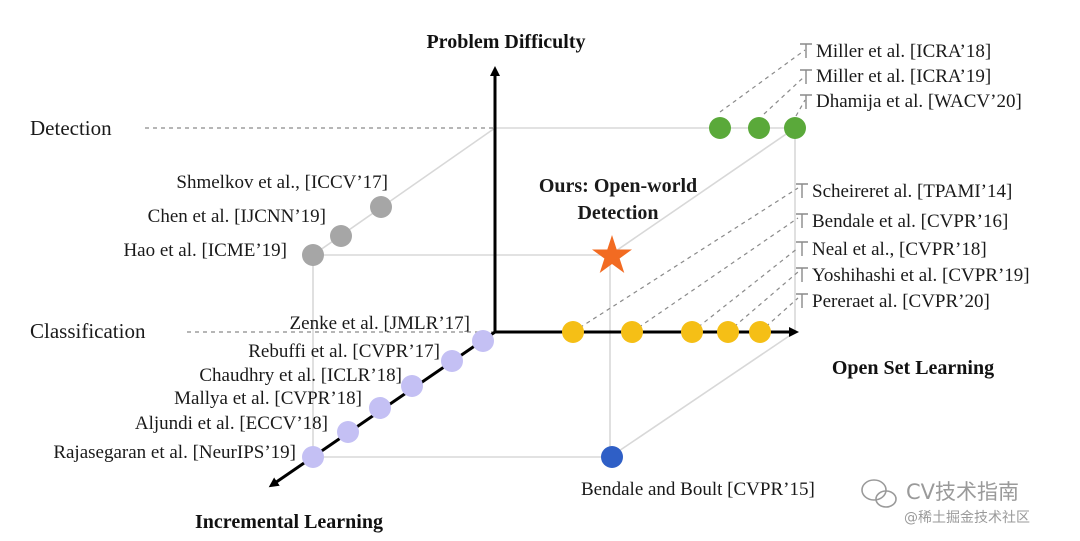  I want to click on open-set-learning-title: Open Set Learning, so click(913, 368).